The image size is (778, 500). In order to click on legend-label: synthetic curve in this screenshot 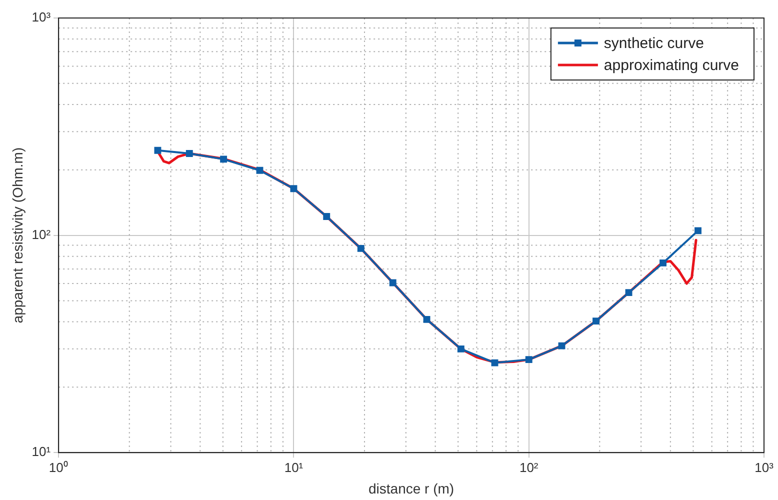, I will do `click(654, 43)`.